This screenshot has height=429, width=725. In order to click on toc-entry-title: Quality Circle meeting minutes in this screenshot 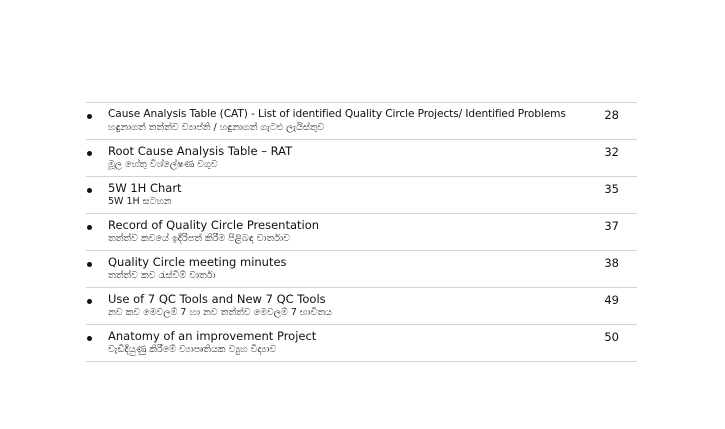, I will do `click(197, 262)`.